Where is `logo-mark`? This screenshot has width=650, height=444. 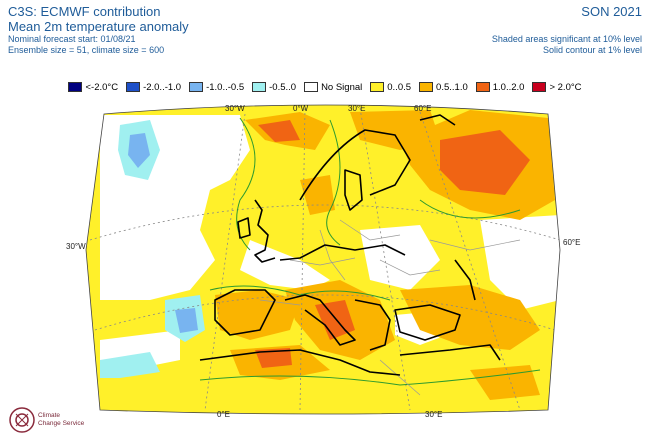 logo-mark is located at coordinates (22, 420).